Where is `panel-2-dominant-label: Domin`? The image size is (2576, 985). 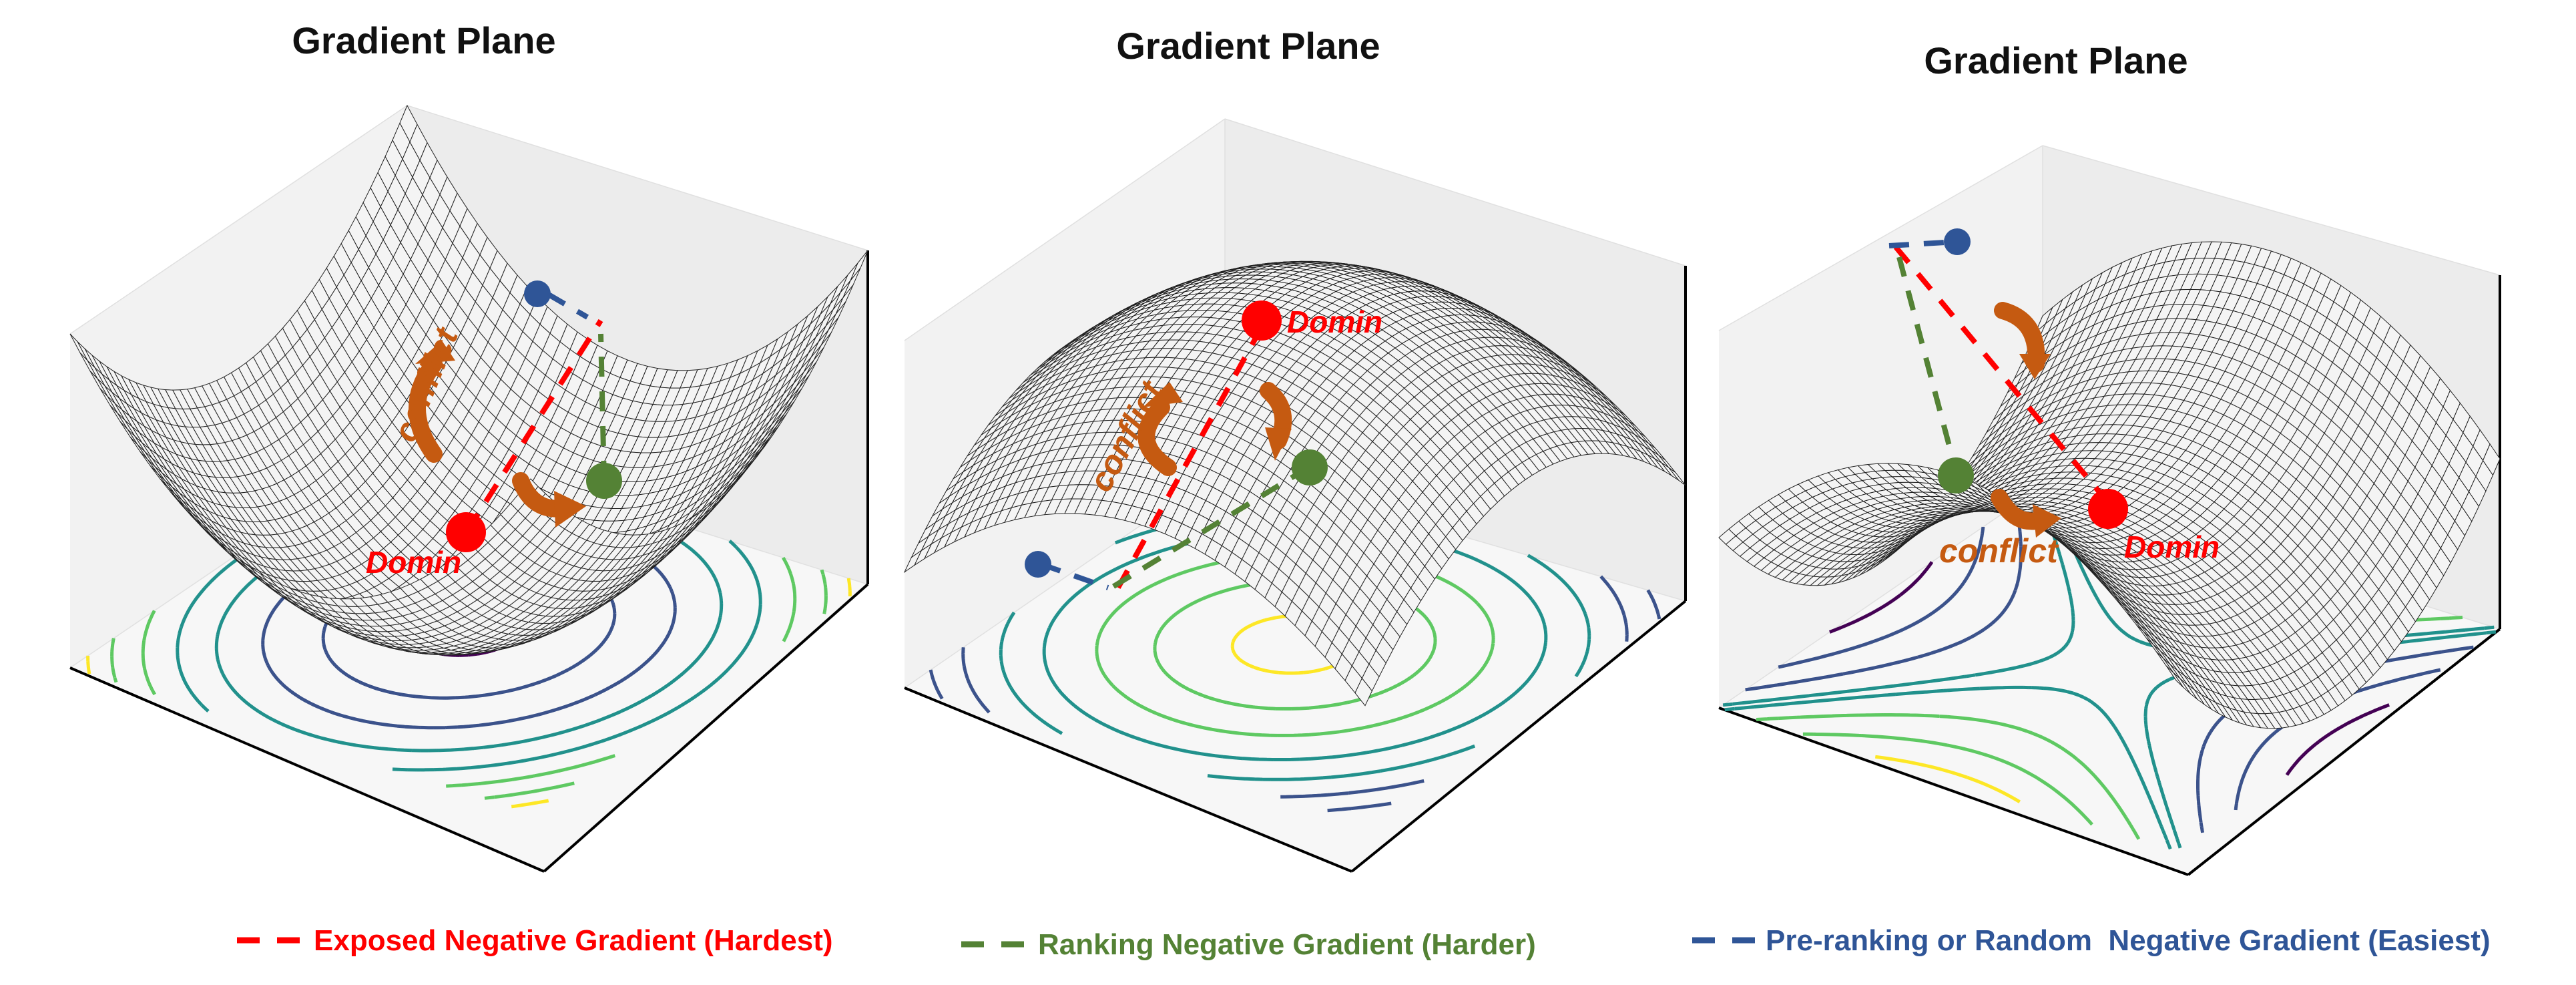 panel-2-dominant-label: Domin is located at coordinates (1334, 322).